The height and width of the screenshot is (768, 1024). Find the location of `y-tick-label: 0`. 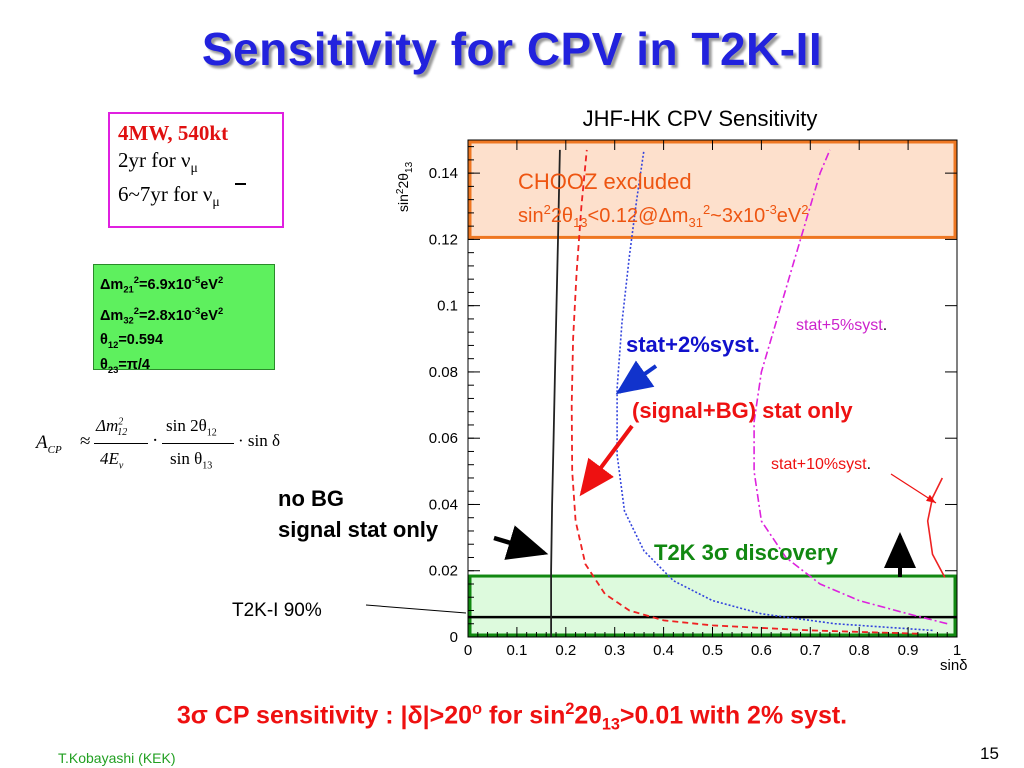

y-tick-label: 0 is located at coordinates (454, 637).